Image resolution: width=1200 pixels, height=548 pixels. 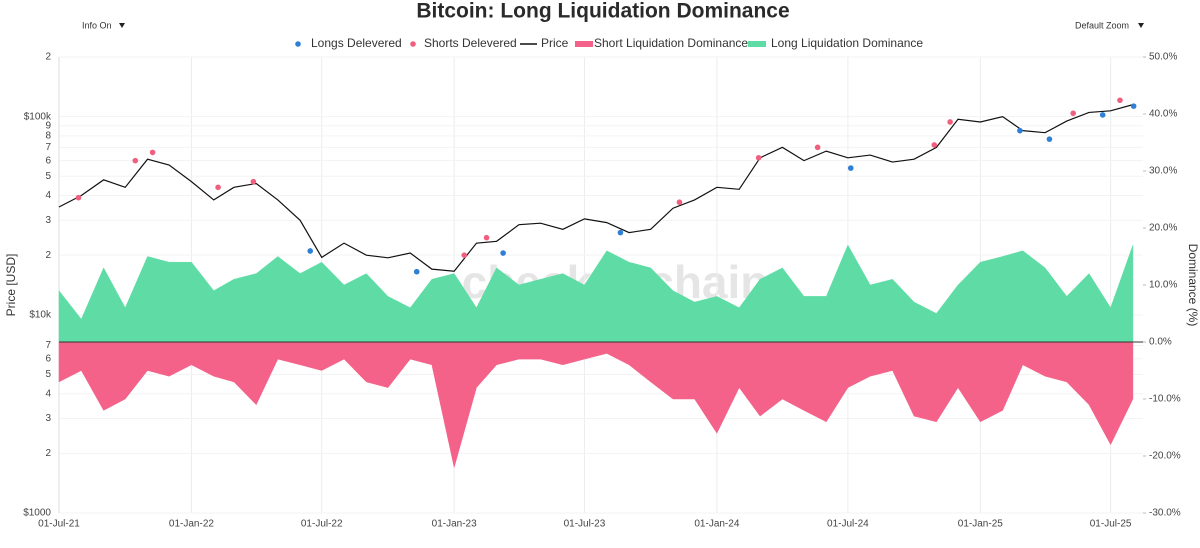 I want to click on x-tick-label: 01-Jan-24, so click(x=716, y=524).